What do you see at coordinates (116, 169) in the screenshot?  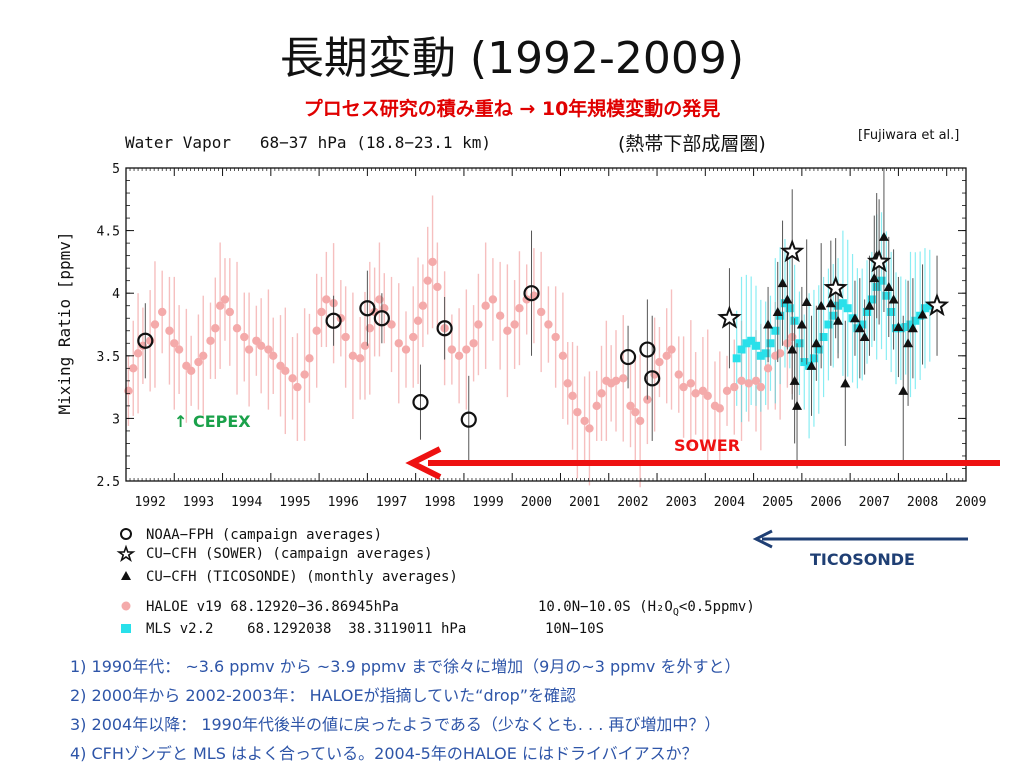 I see `y-tick-label: 5` at bounding box center [116, 169].